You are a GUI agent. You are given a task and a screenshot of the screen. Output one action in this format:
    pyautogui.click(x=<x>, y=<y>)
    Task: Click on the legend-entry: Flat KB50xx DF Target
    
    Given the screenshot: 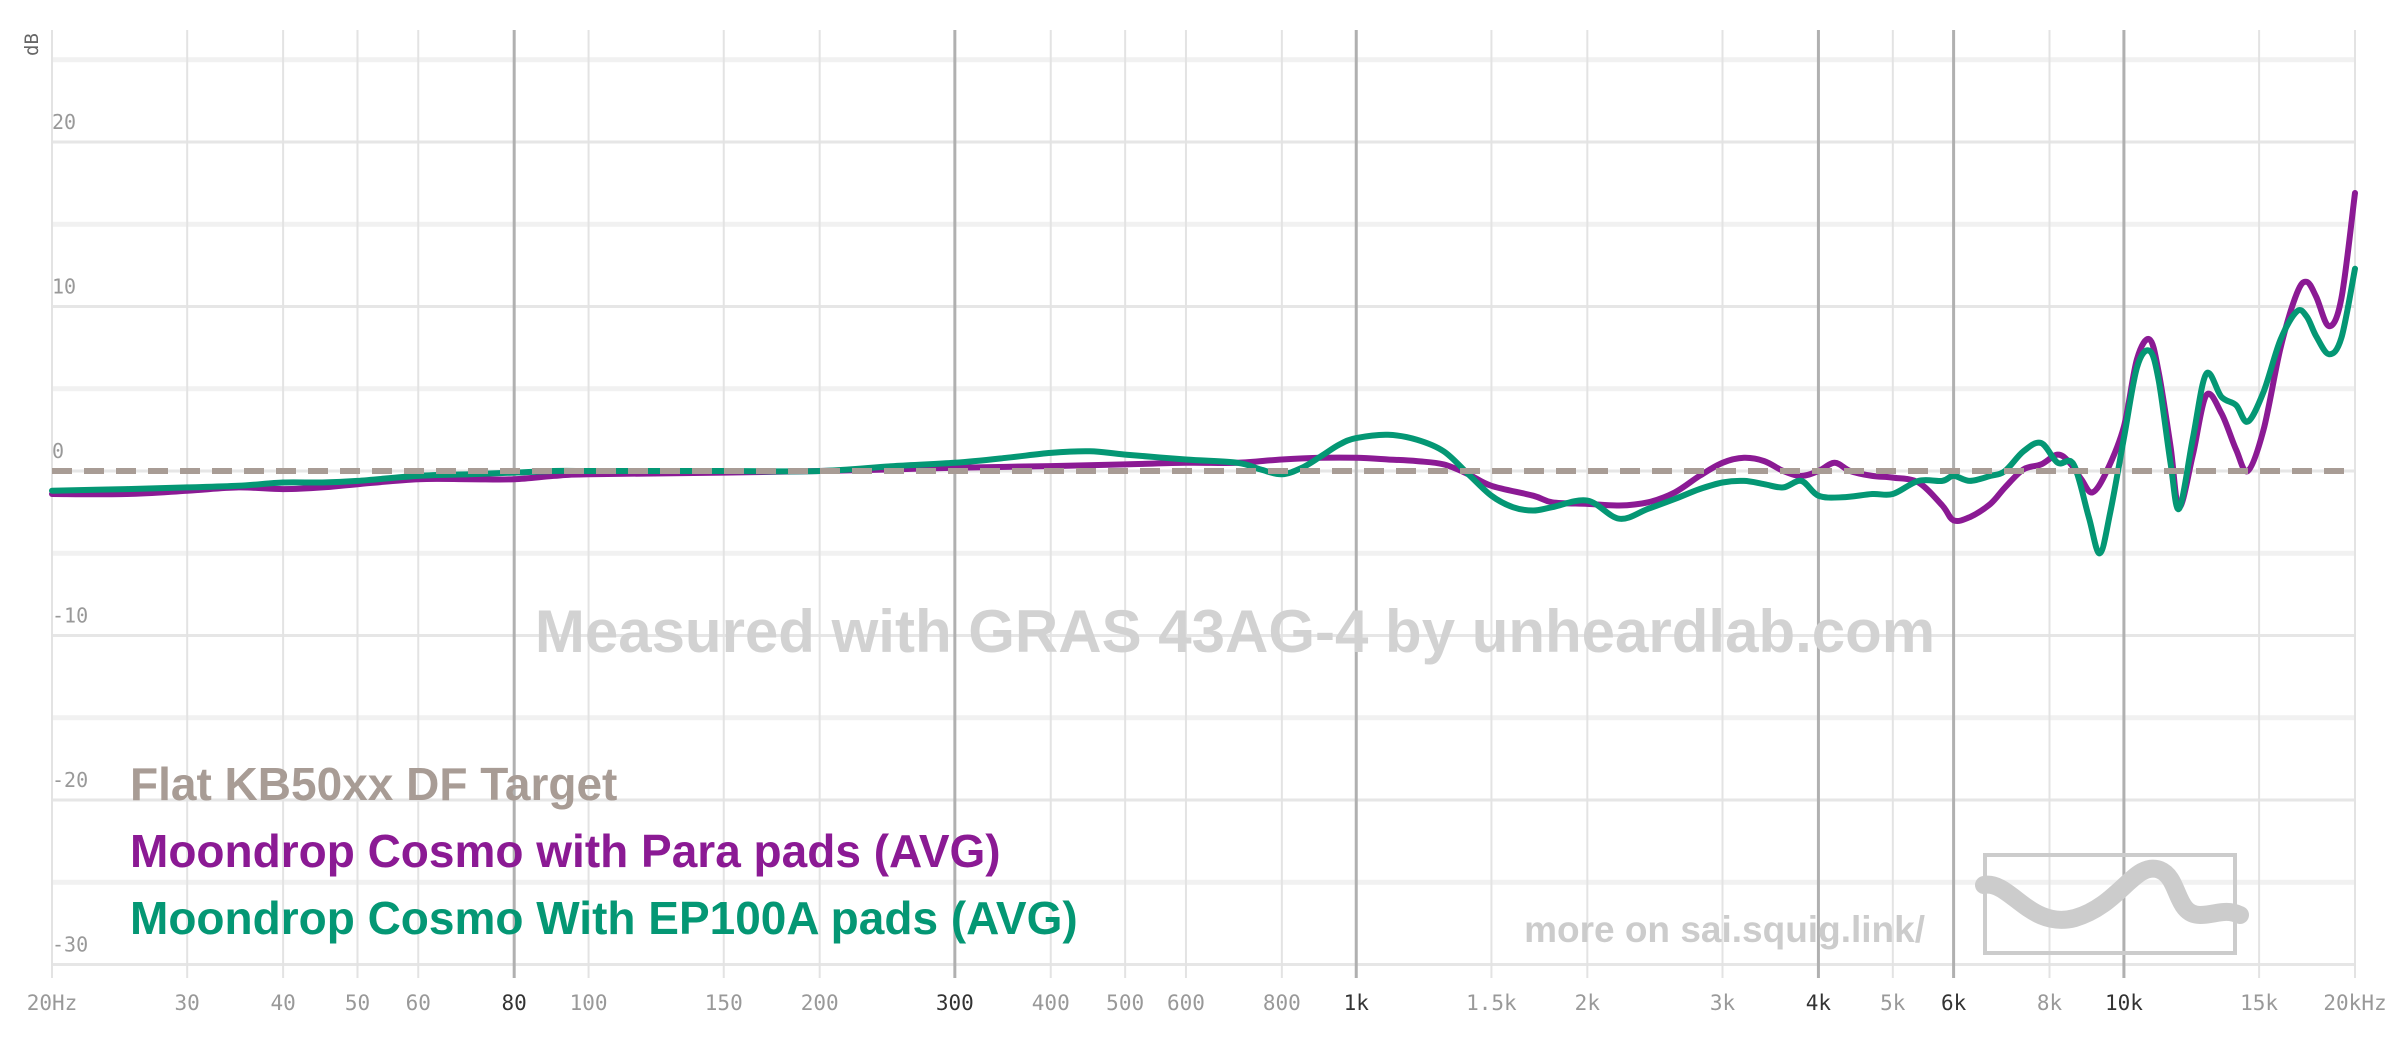 What is the action you would take?
    pyautogui.click(x=373, y=784)
    